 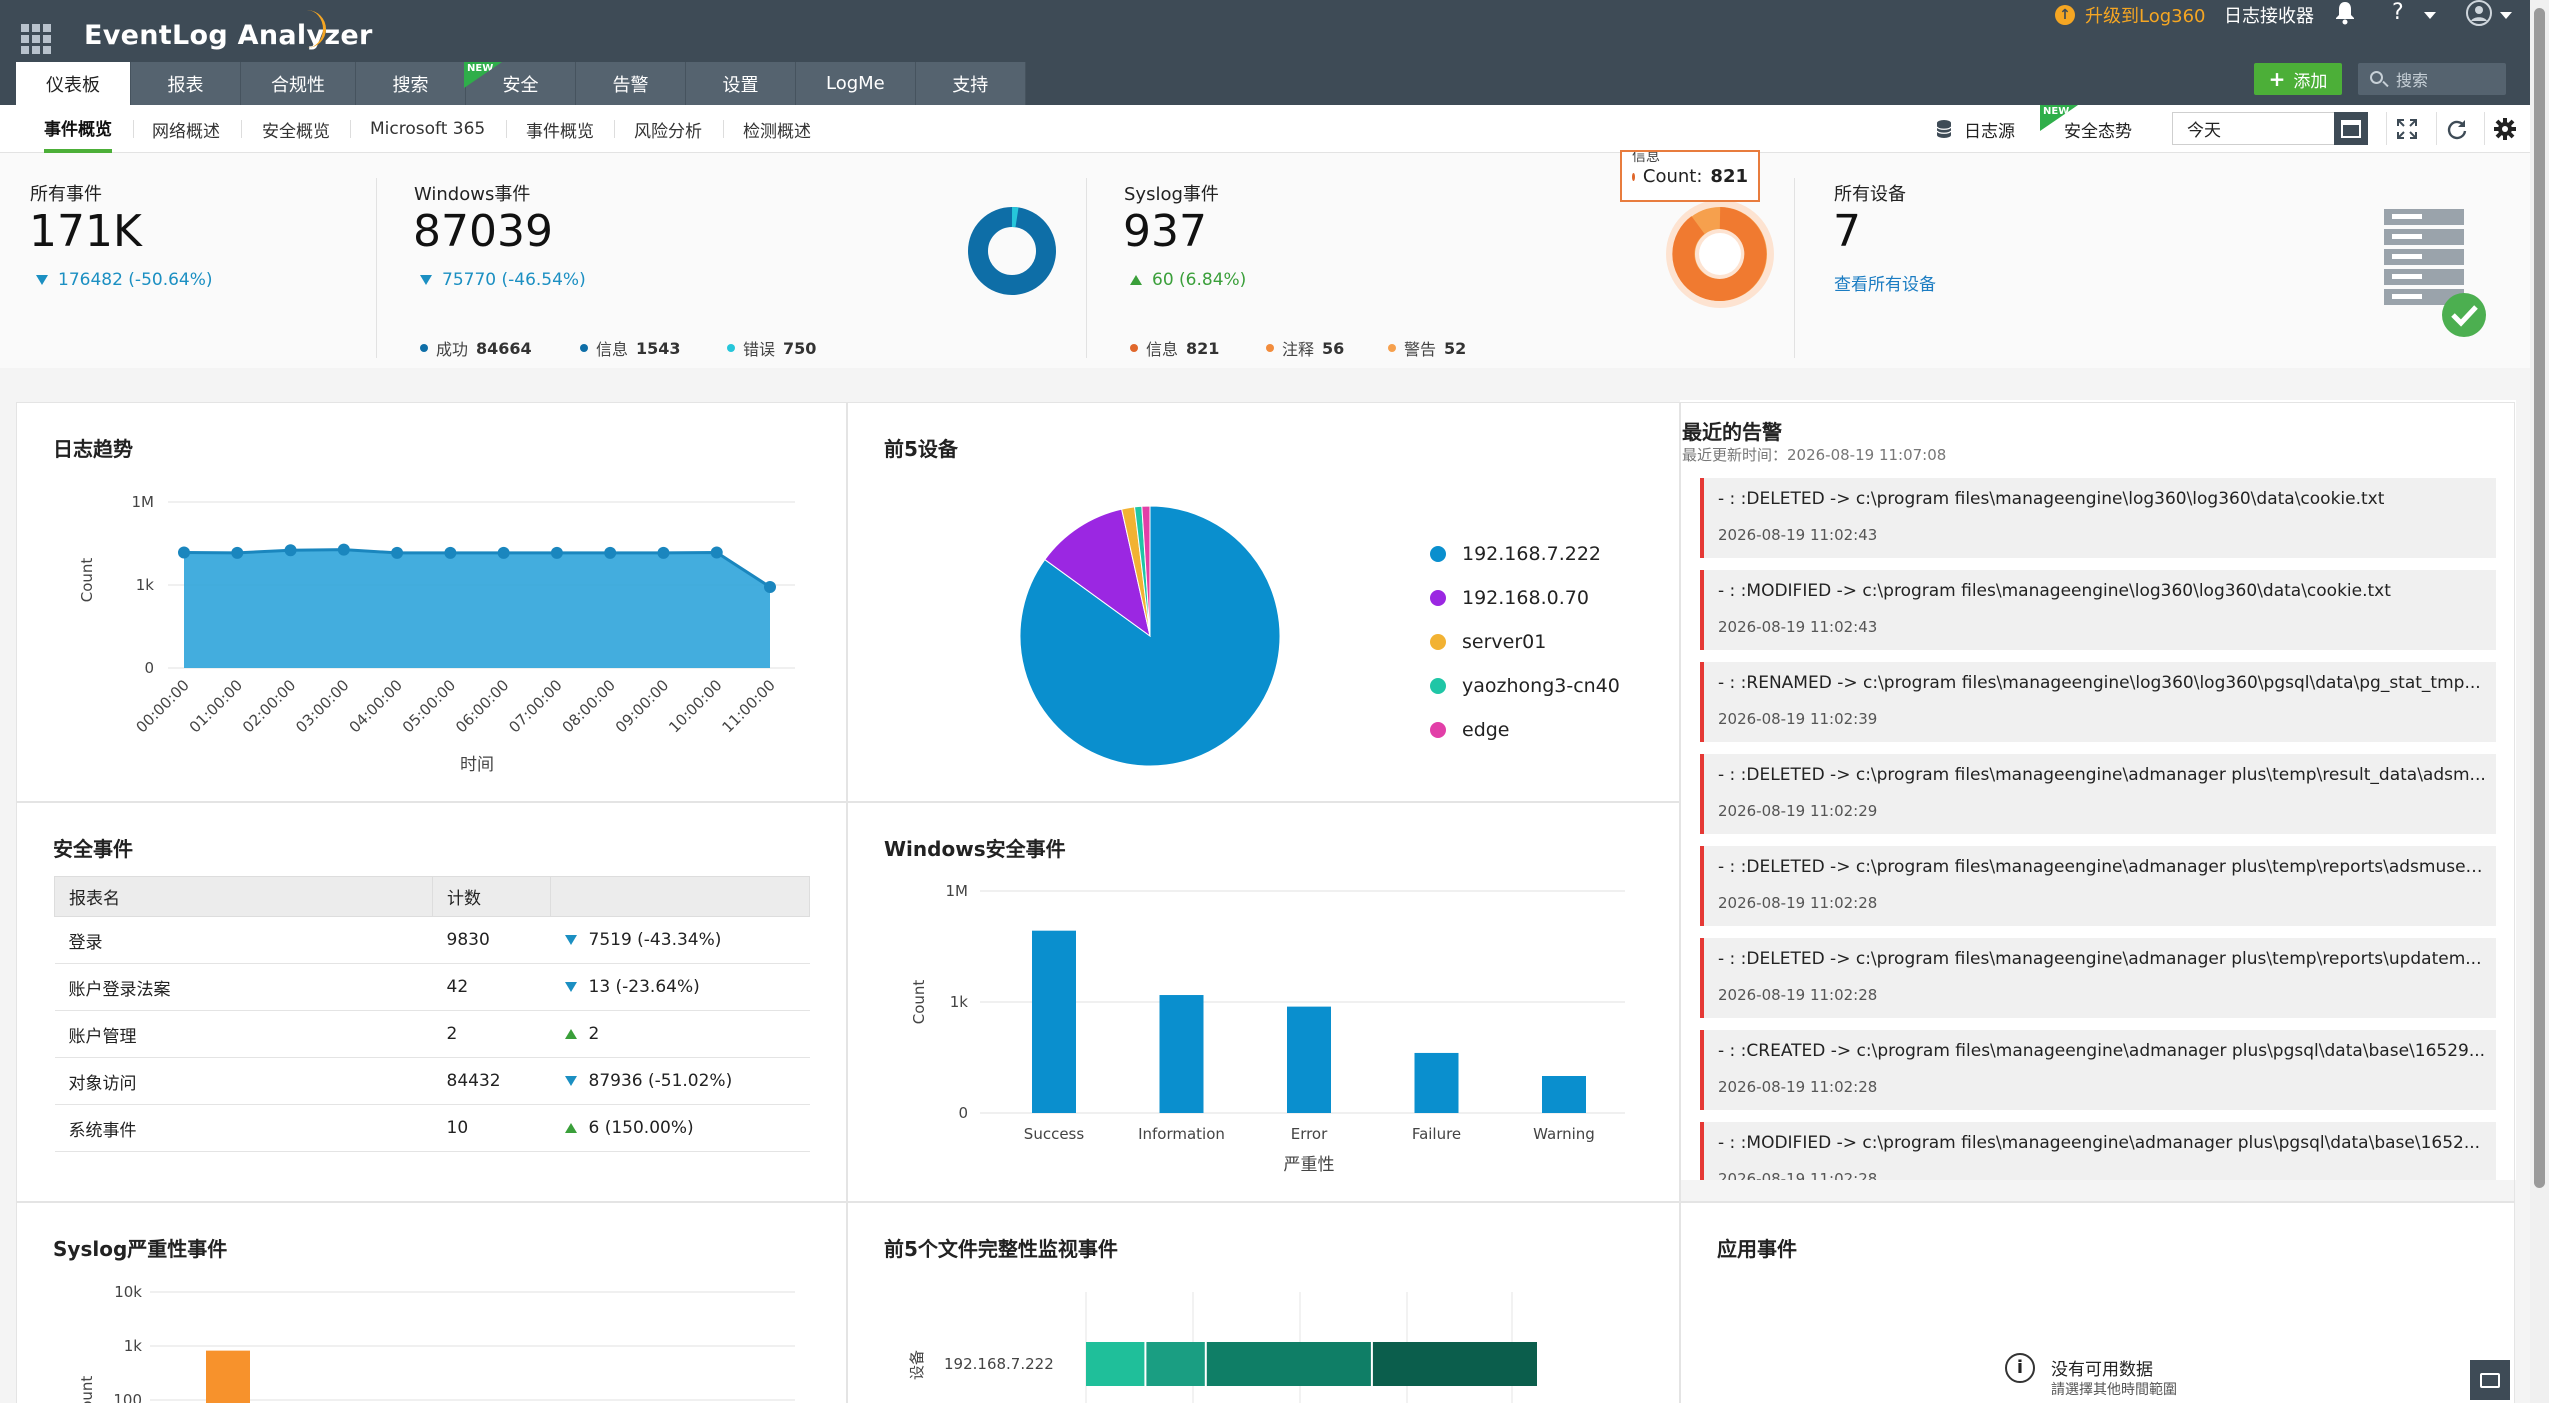 What do you see at coordinates (741, 83) in the screenshot?
I see `nav-tab-settings: 设置` at bounding box center [741, 83].